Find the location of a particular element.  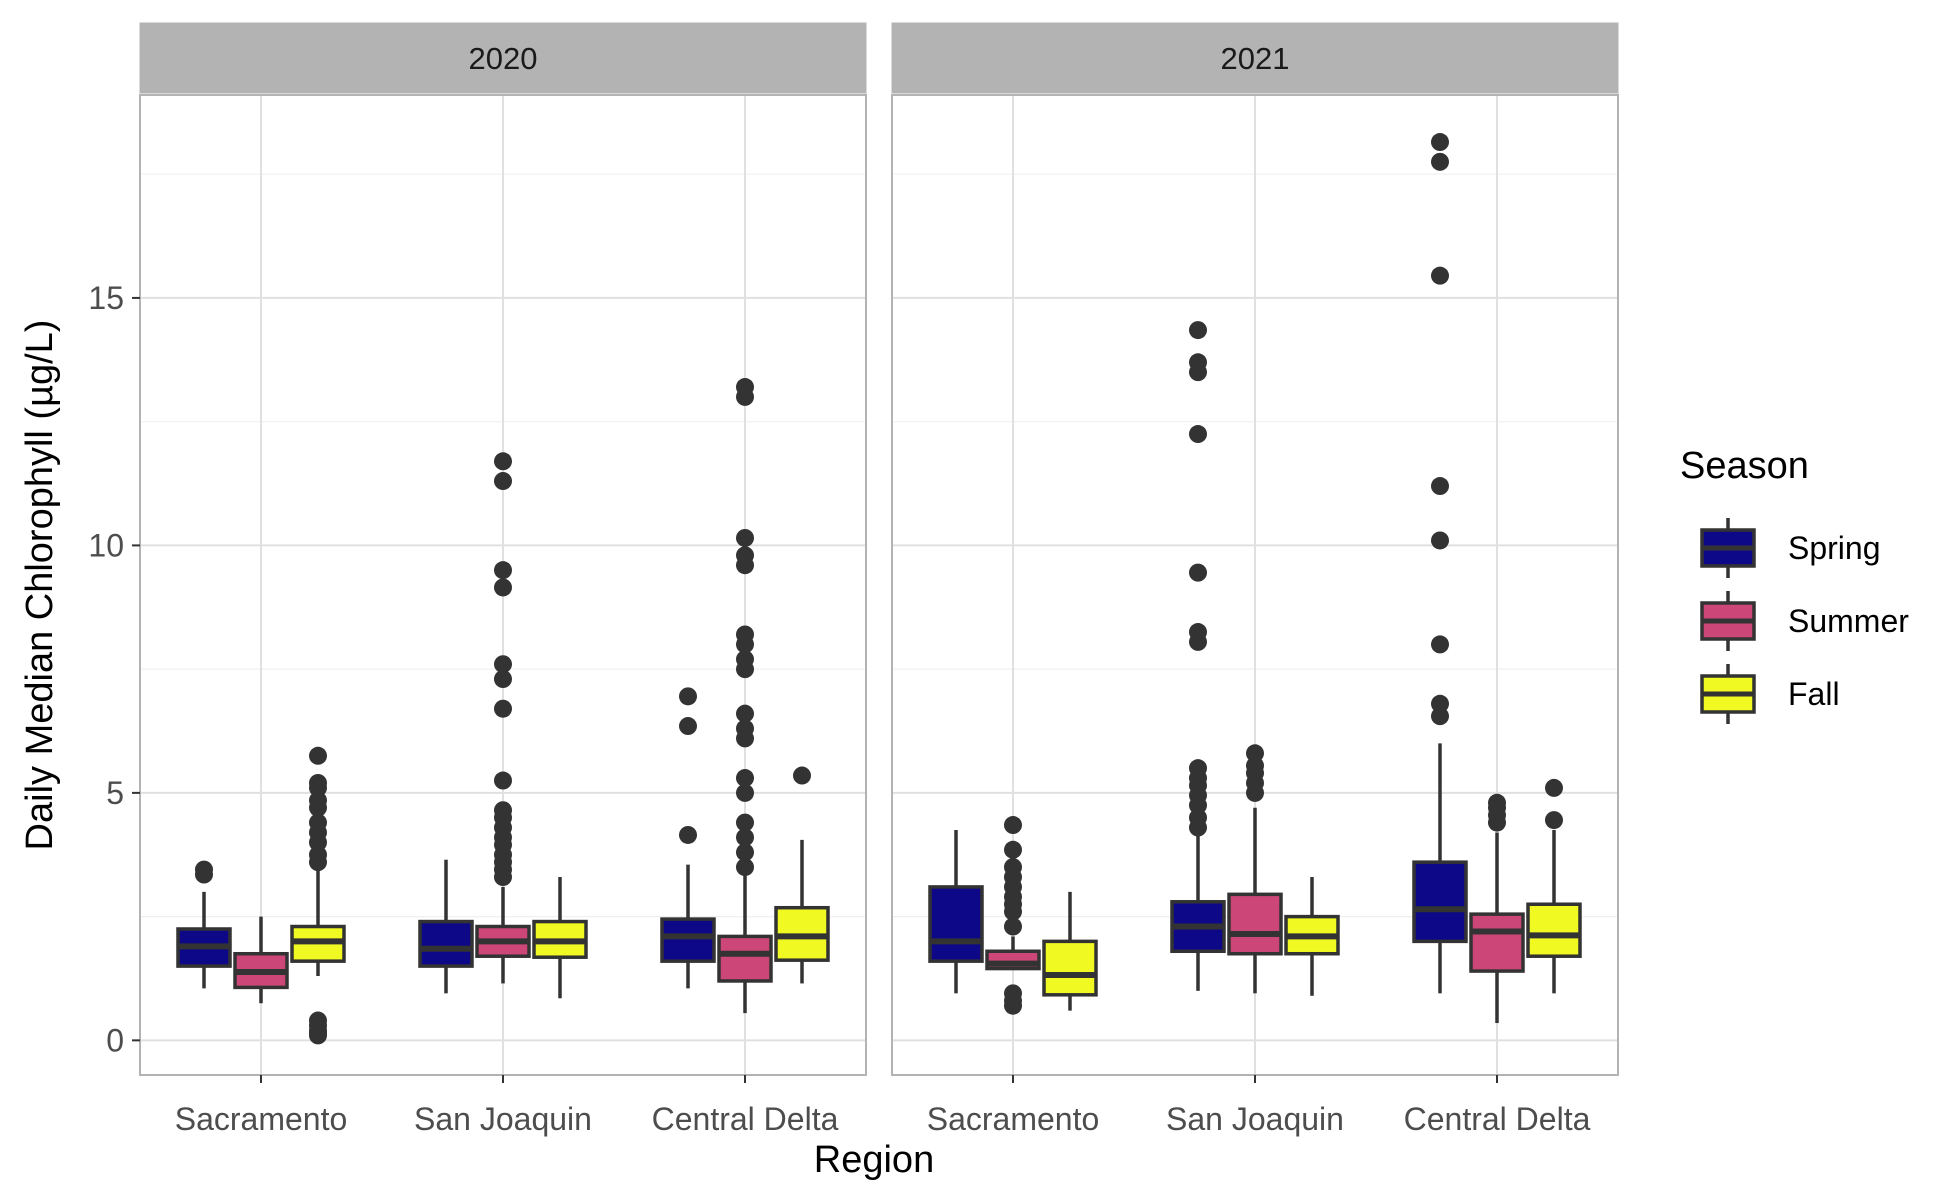

legend-label: Fall is located at coordinates (1814, 694).